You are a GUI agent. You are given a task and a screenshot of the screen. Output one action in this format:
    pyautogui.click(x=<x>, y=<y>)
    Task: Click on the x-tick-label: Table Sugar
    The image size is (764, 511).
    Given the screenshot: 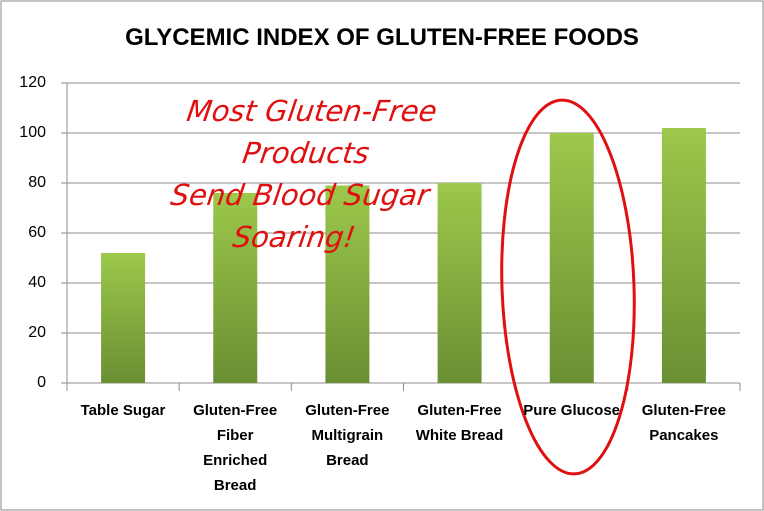 What is the action you would take?
    pyautogui.click(x=123, y=410)
    